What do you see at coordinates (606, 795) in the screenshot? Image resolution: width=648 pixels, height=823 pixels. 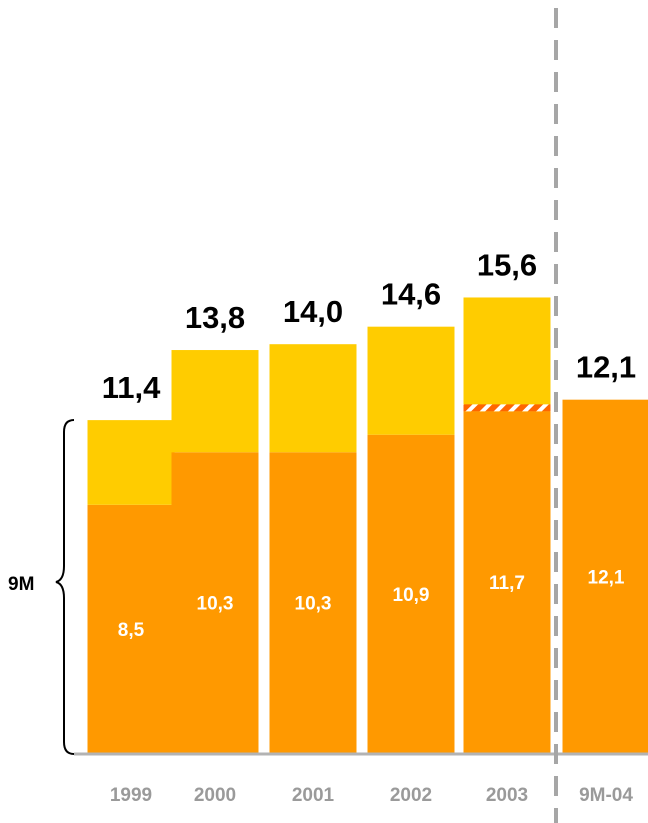 I see `tick-label-9M-04: 9M-04` at bounding box center [606, 795].